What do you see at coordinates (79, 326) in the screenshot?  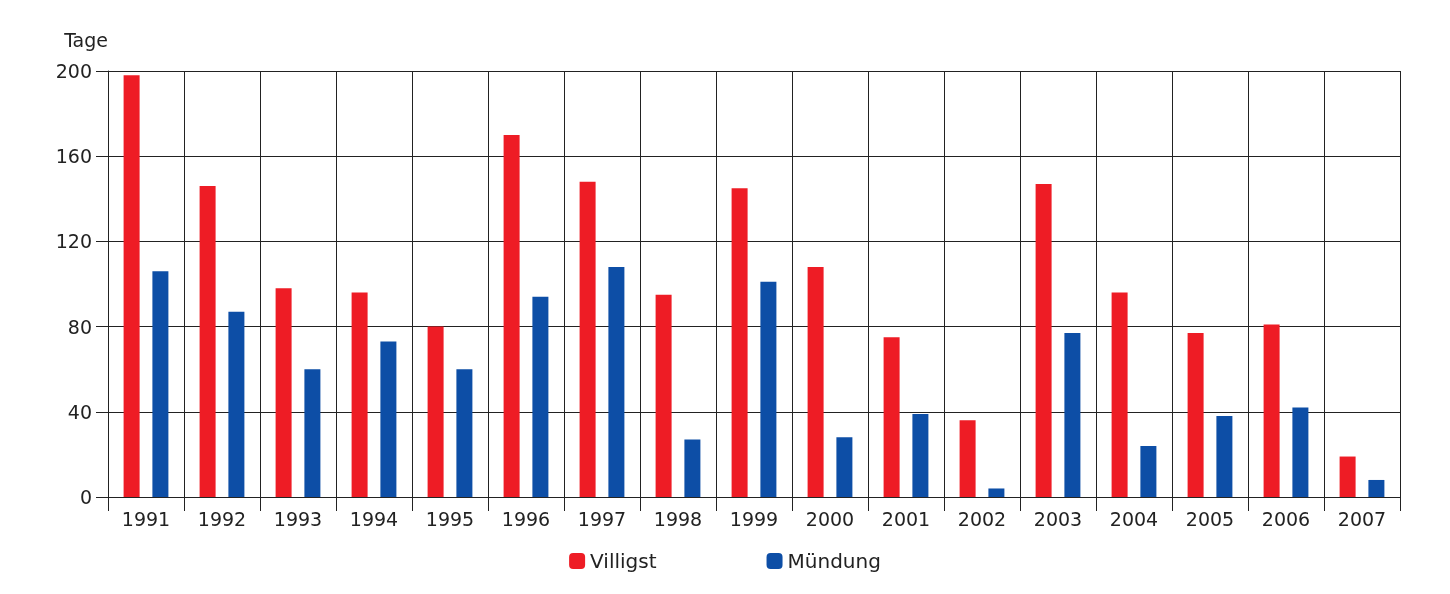 I see `y-tick-label: 80` at bounding box center [79, 326].